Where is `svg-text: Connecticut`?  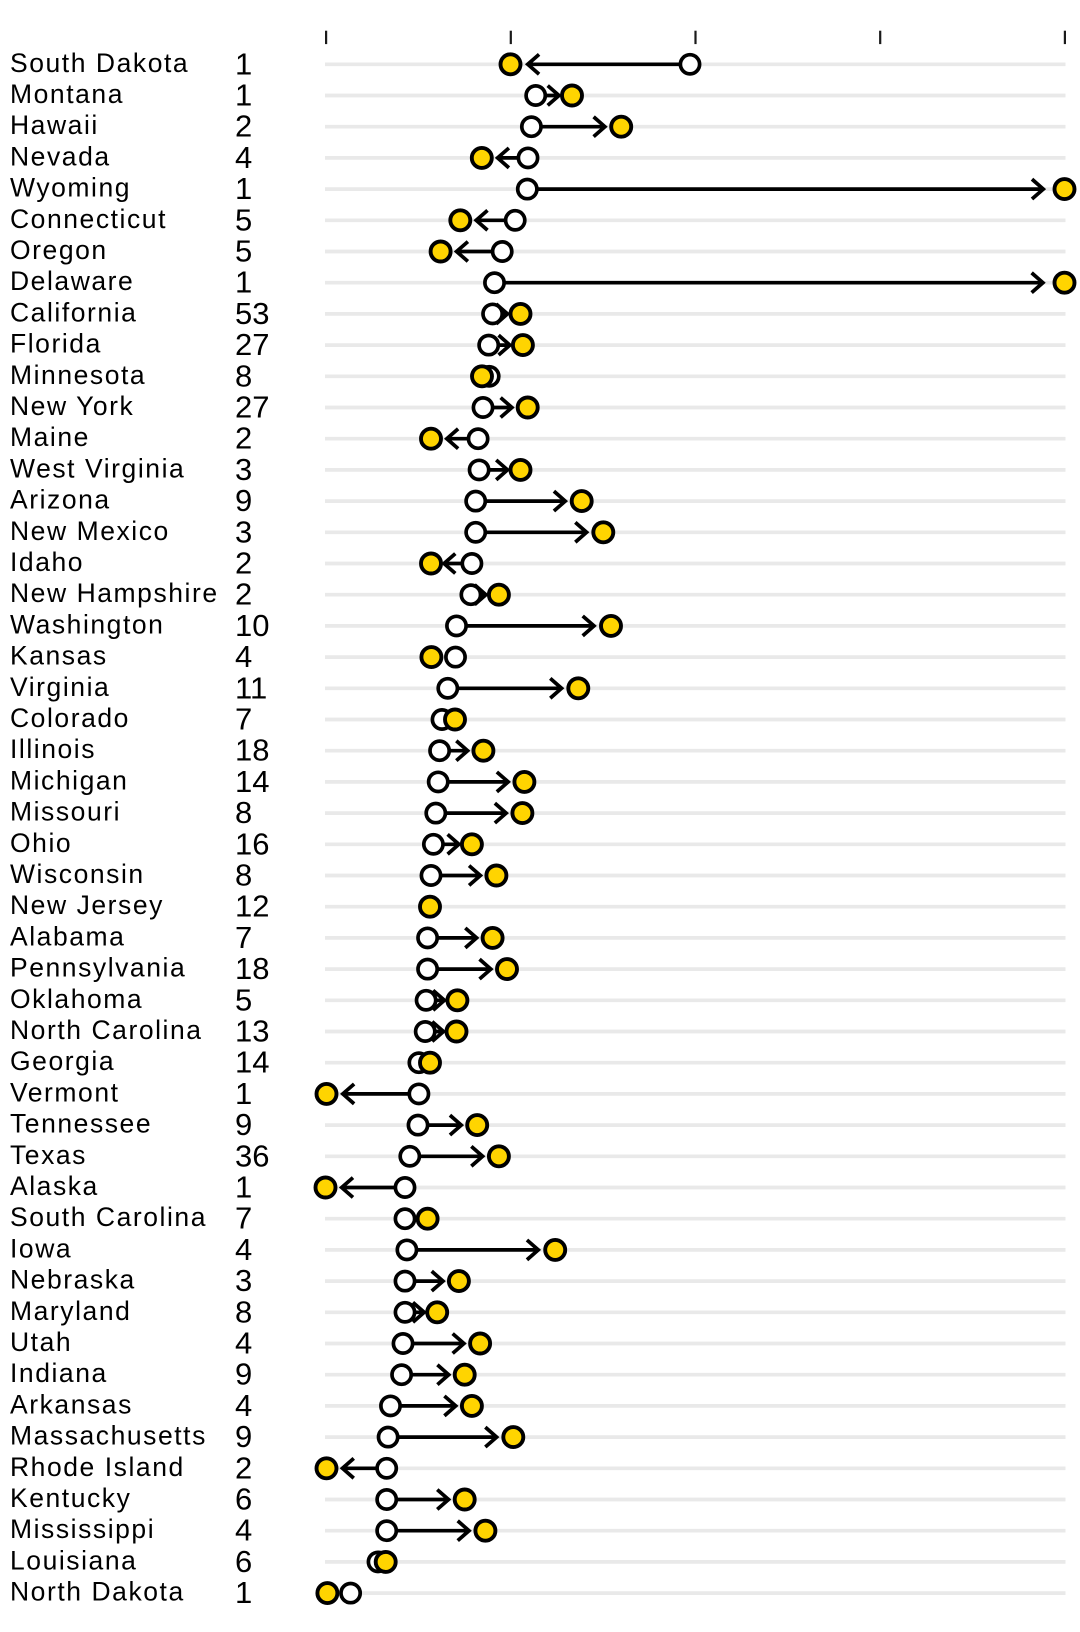
svg-text: Connecticut is located at coordinates (88, 219).